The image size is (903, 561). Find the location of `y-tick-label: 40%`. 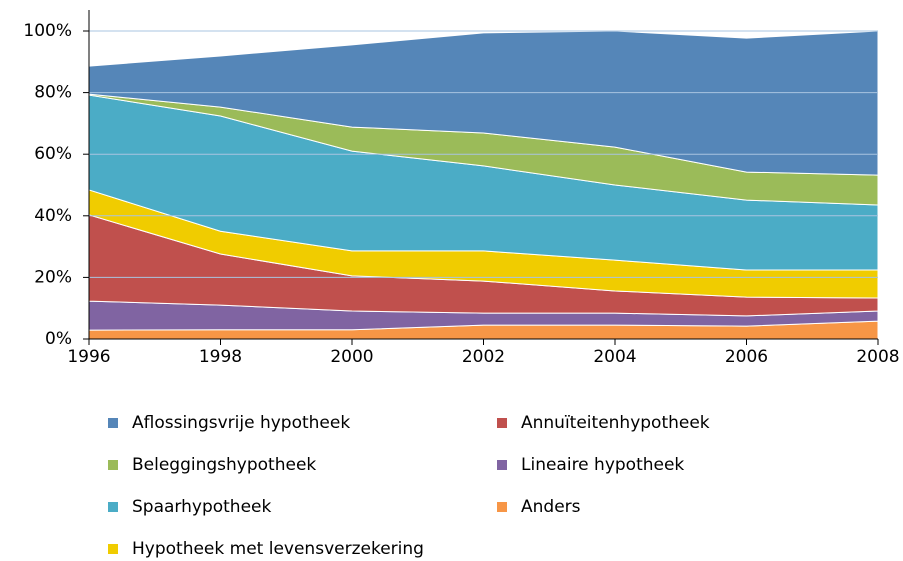

y-tick-label: 40% is located at coordinates (53, 216).